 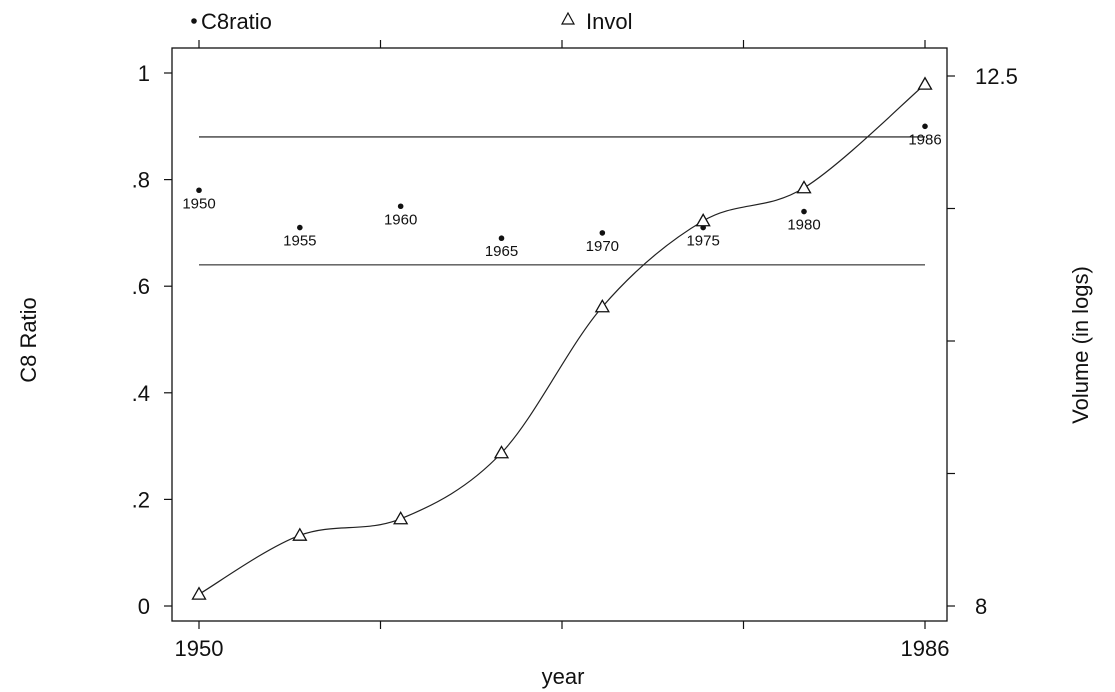 I want to click on reference-lines, so click(x=562, y=201).